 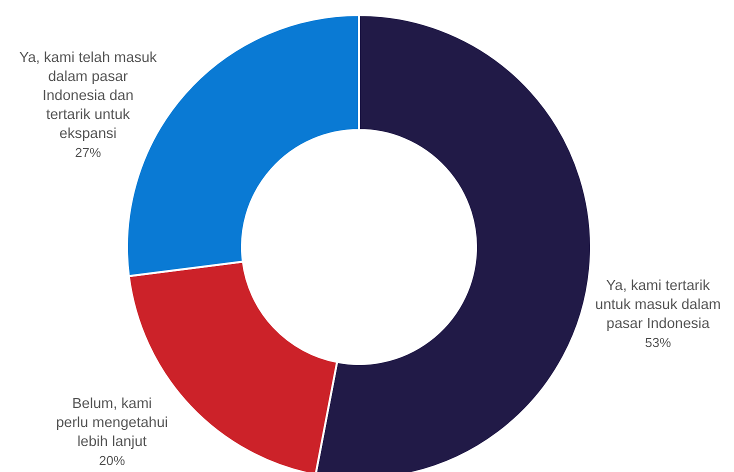 I want to click on slice-label: Ya, kami tertarik untuk masuk dalam pasar Indonesia, so click(x=658, y=305).